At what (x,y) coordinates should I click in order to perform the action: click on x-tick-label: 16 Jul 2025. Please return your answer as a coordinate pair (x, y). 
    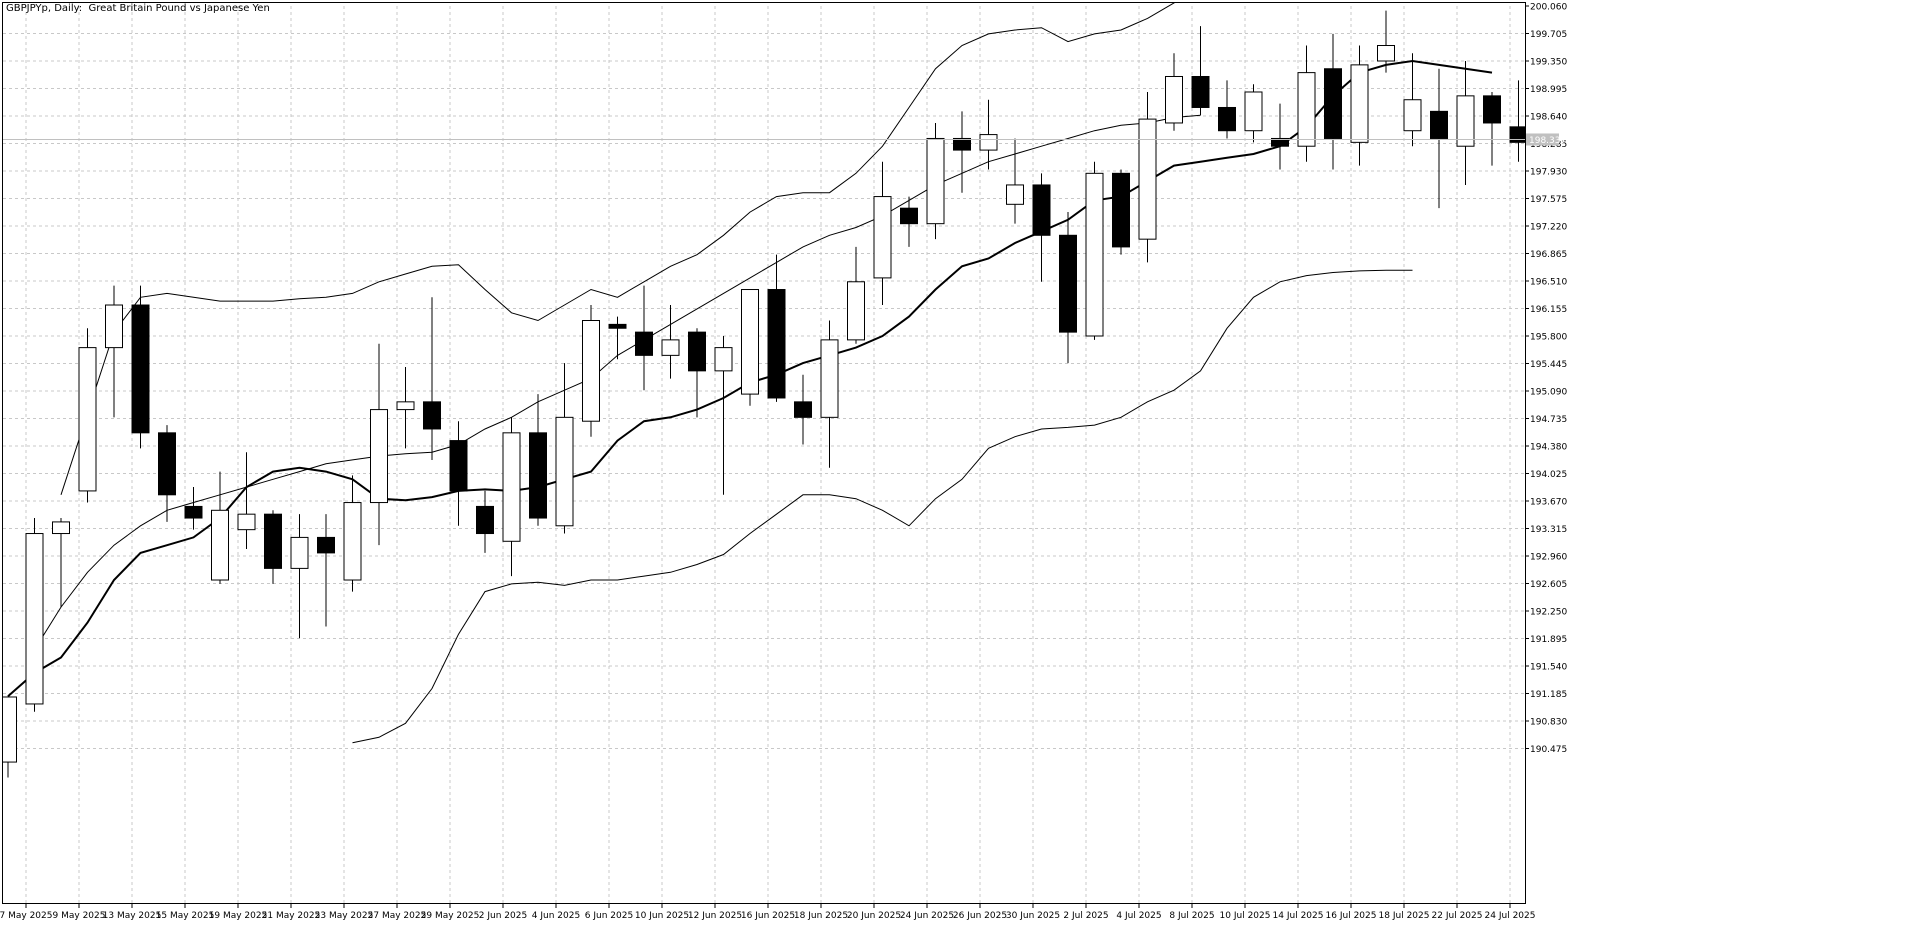
    Looking at the image, I should click on (1351, 916).